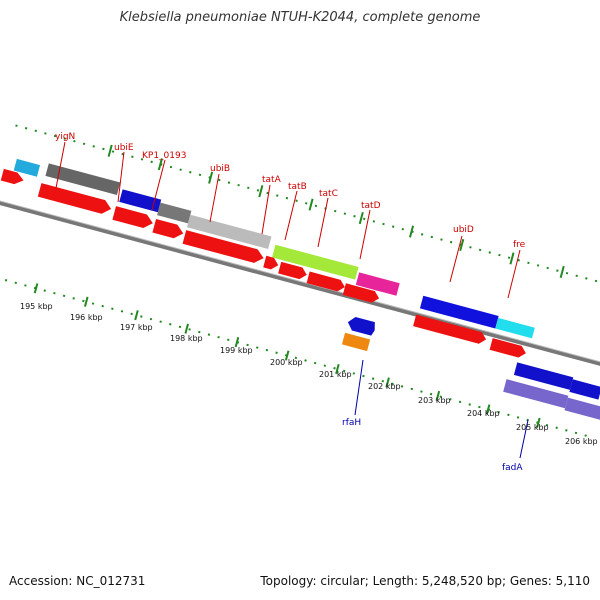 This screenshot has height=600, width=600. I want to click on tick-label-196: 196 kbp, so click(86, 317).